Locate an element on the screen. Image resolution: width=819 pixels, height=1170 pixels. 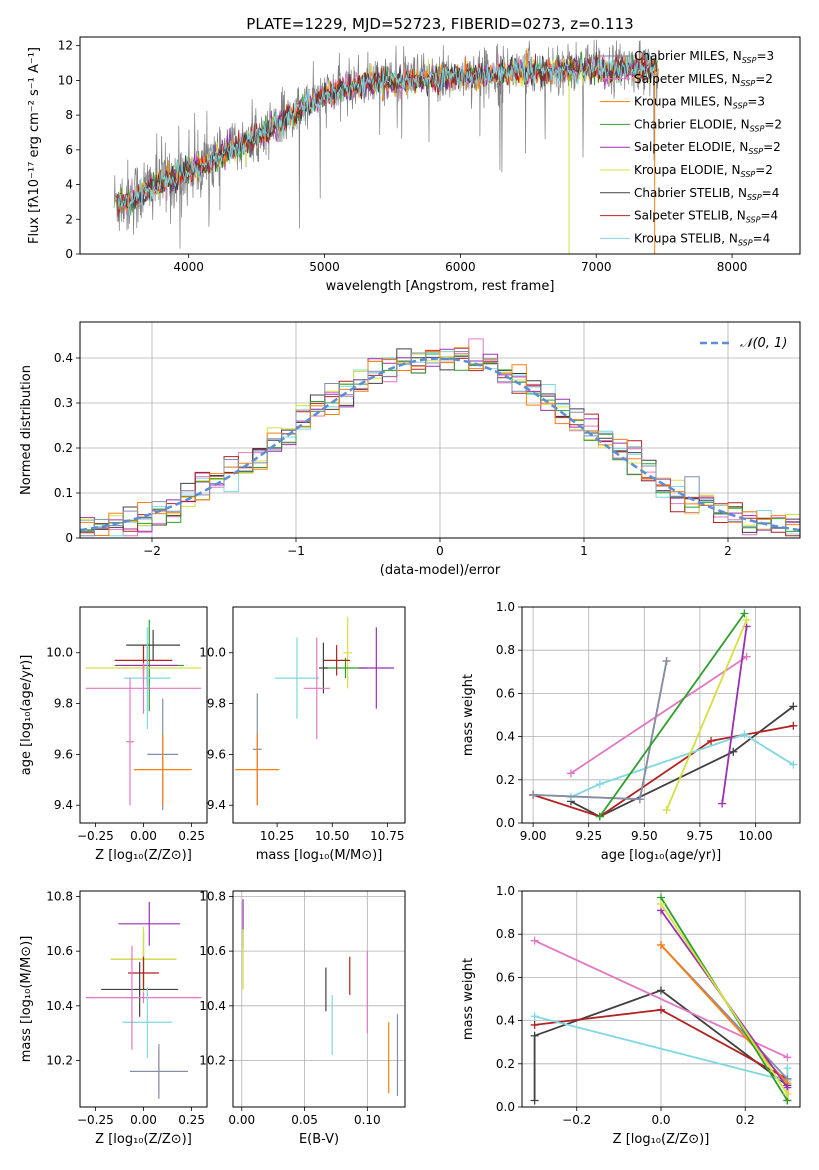
x-tick-label: 0.2 is located at coordinates (745, 1120).